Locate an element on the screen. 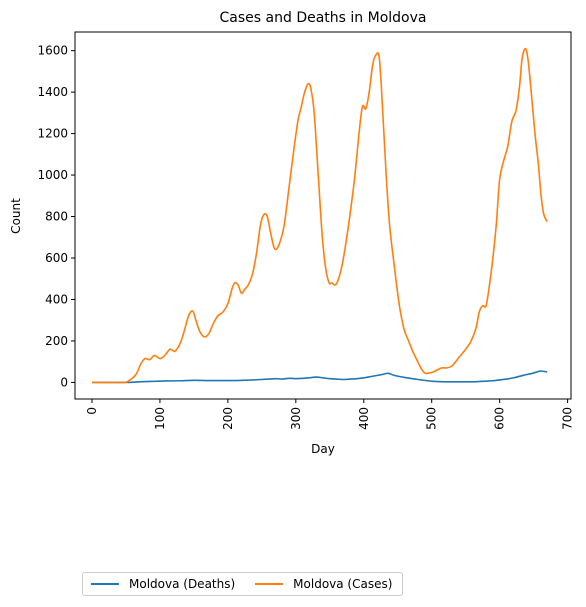 The width and height of the screenshot is (586, 607). y-tick-label: 600 is located at coordinates (56, 258).